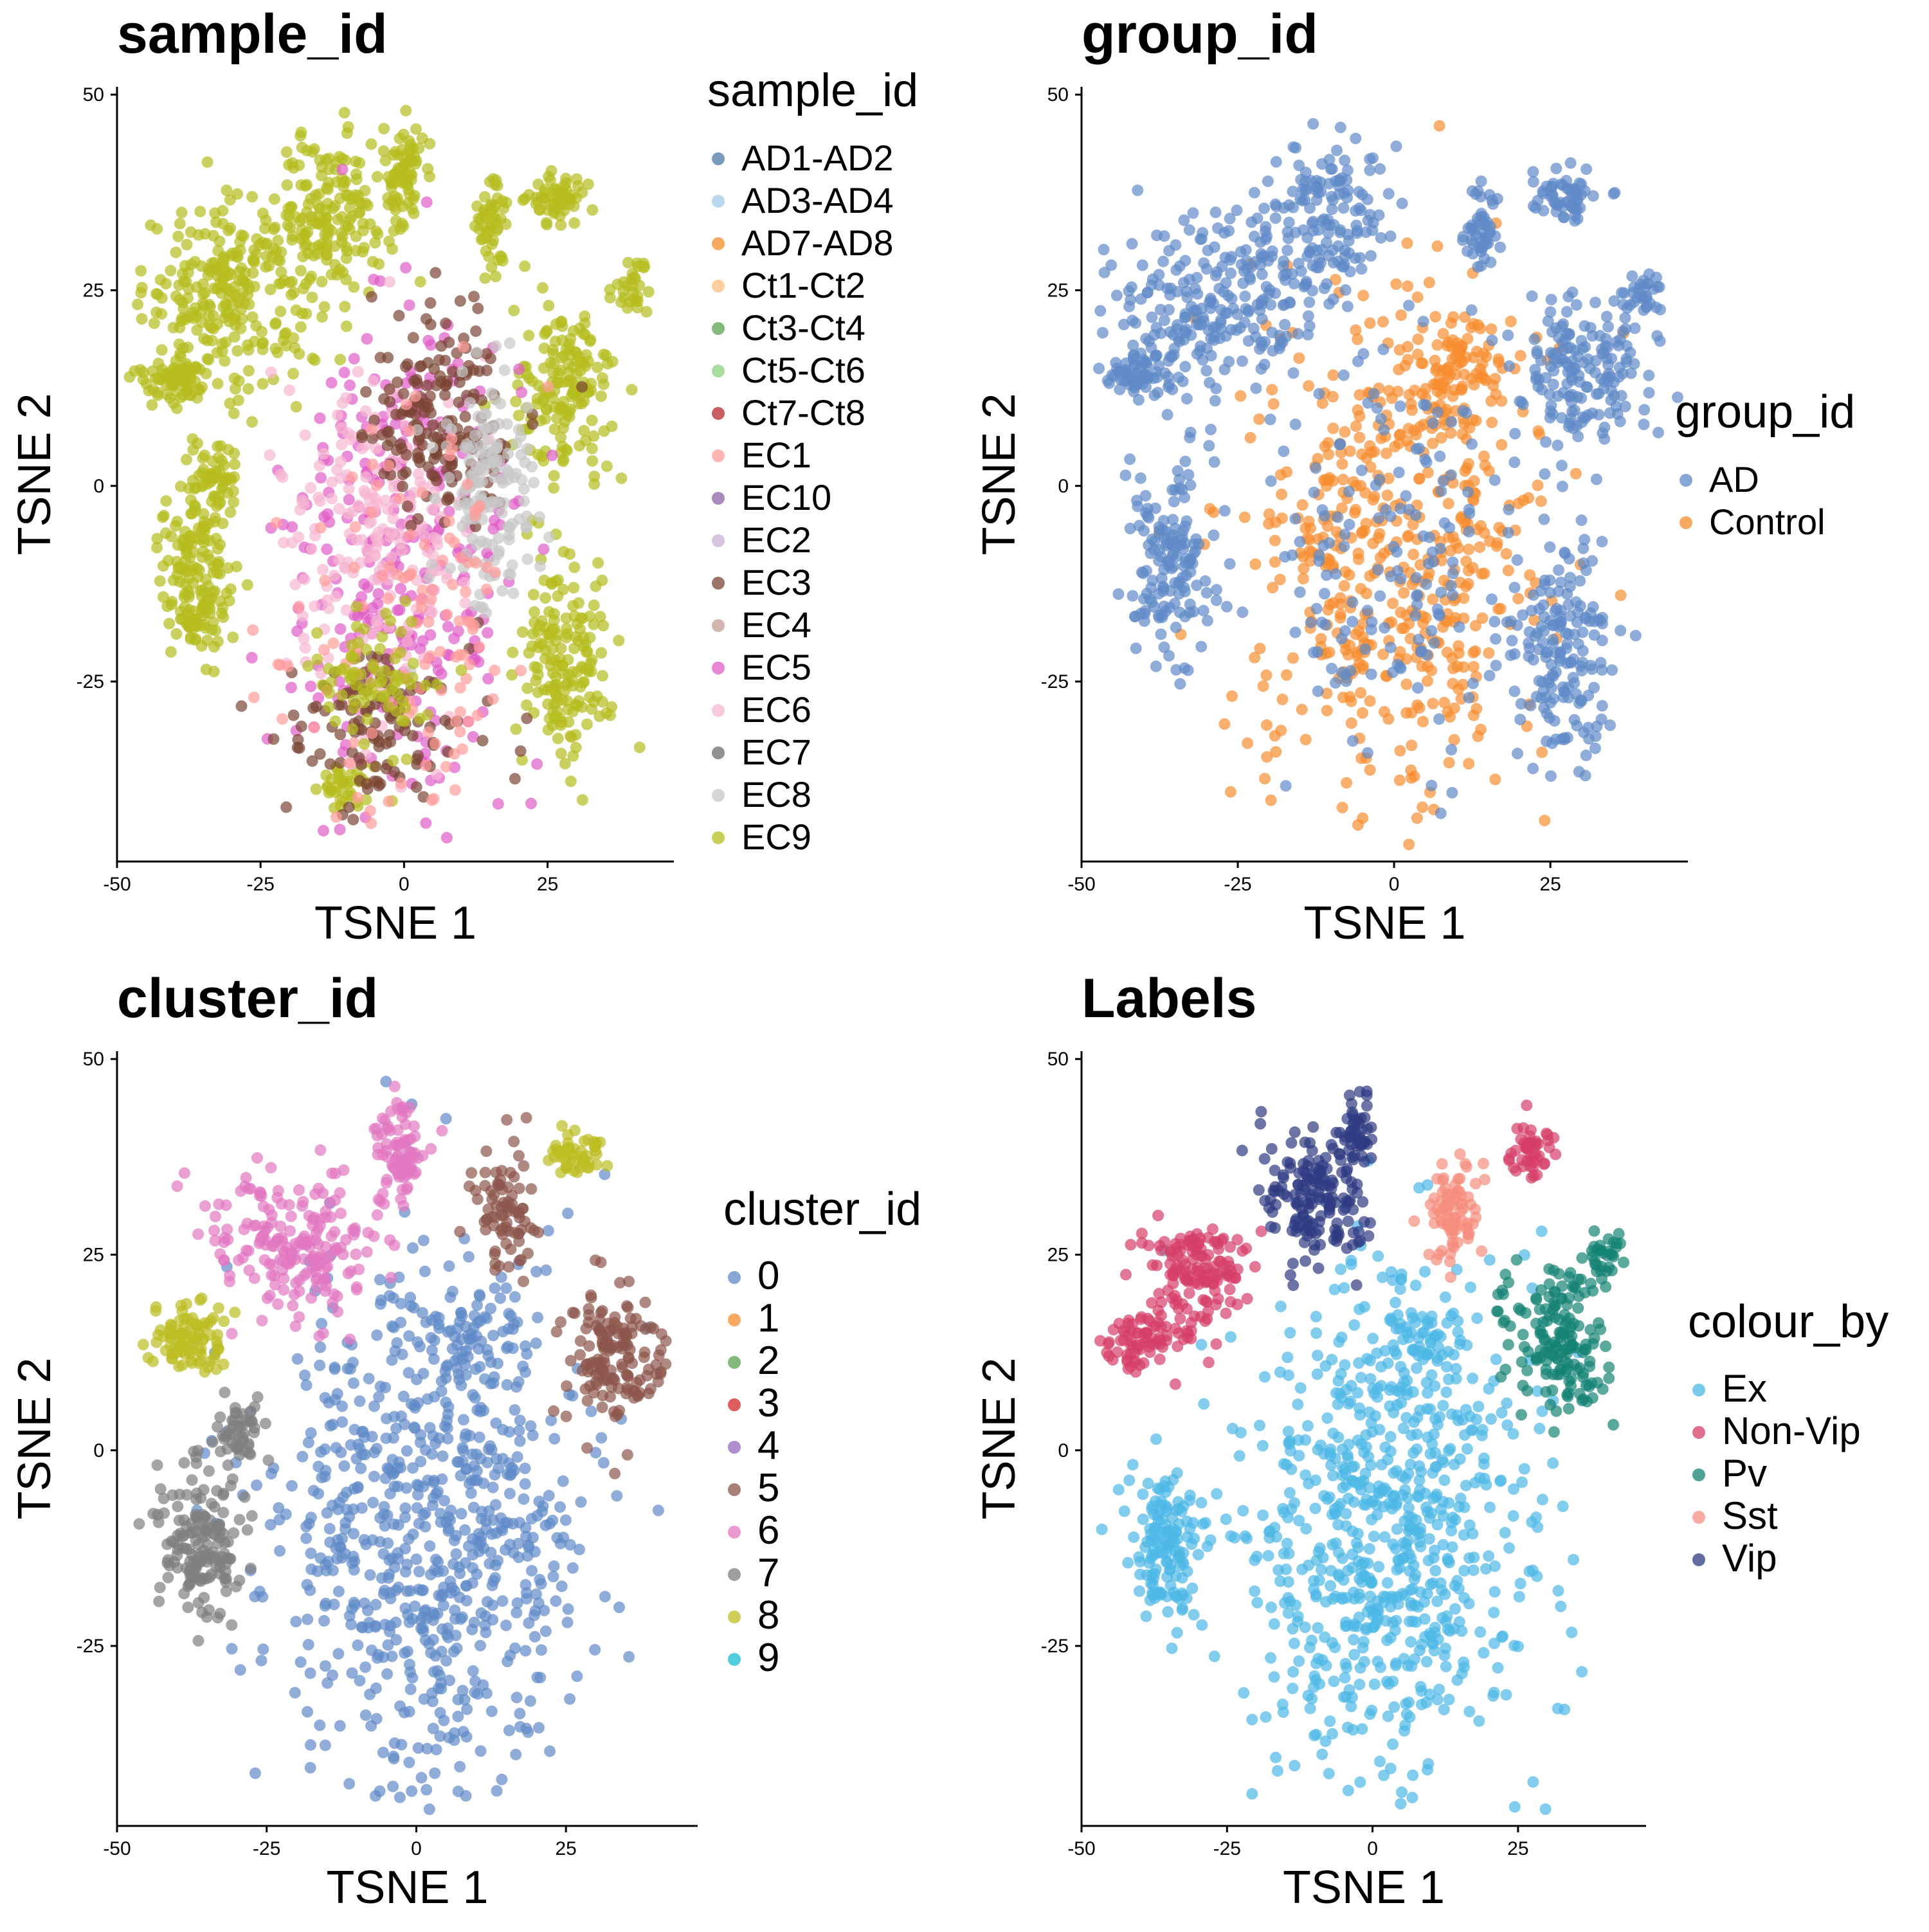  Describe the element at coordinates (93, 94) in the screenshot. I see `y-tick-label: 50` at that location.